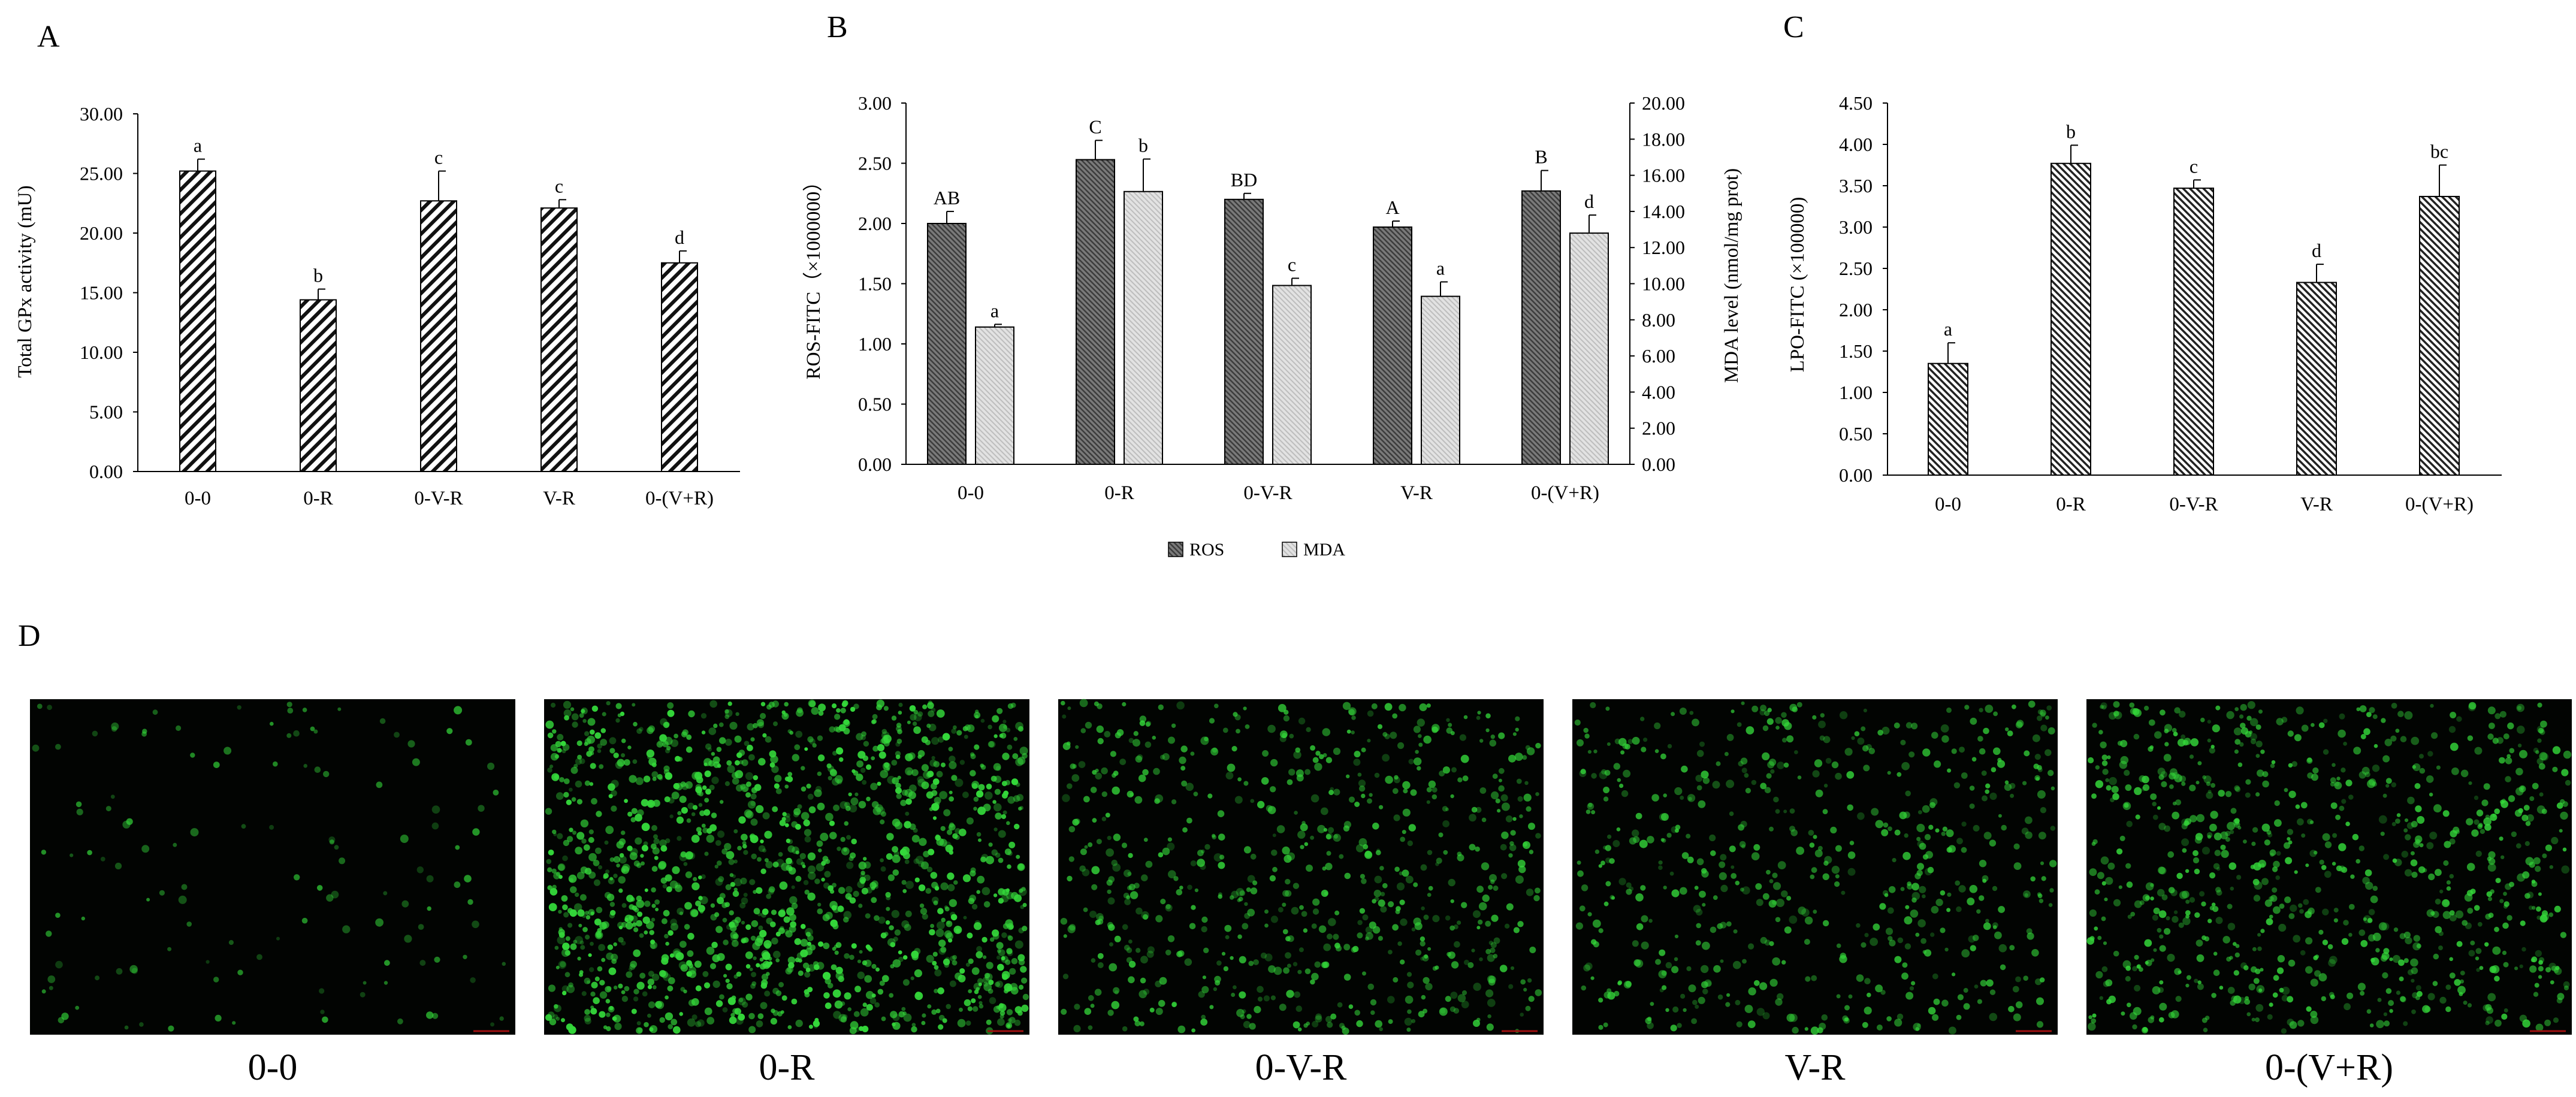 This screenshot has height=1097, width=2576. Describe the element at coordinates (971, 493) in the screenshot. I see `x-tick-label: 0-0` at that location.